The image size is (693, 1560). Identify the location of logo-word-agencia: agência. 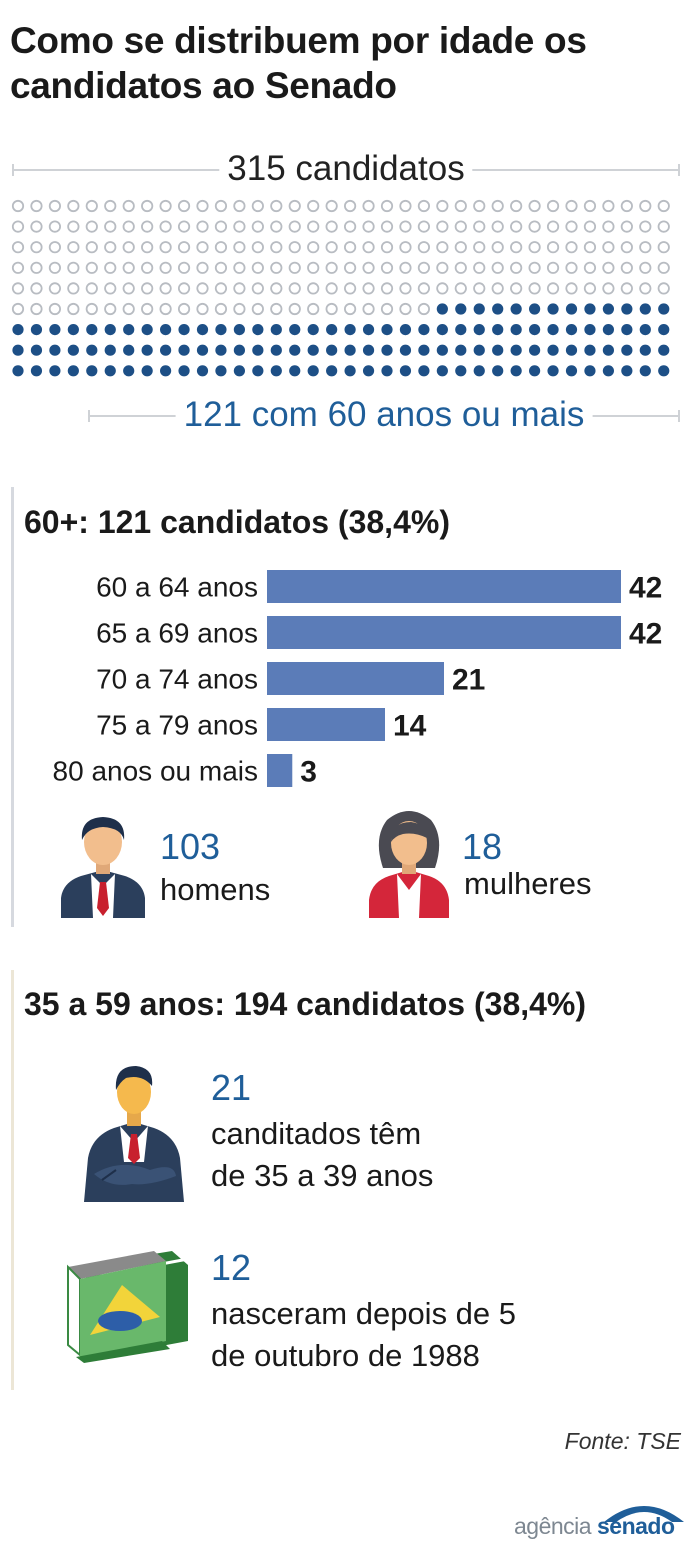
(553, 1526).